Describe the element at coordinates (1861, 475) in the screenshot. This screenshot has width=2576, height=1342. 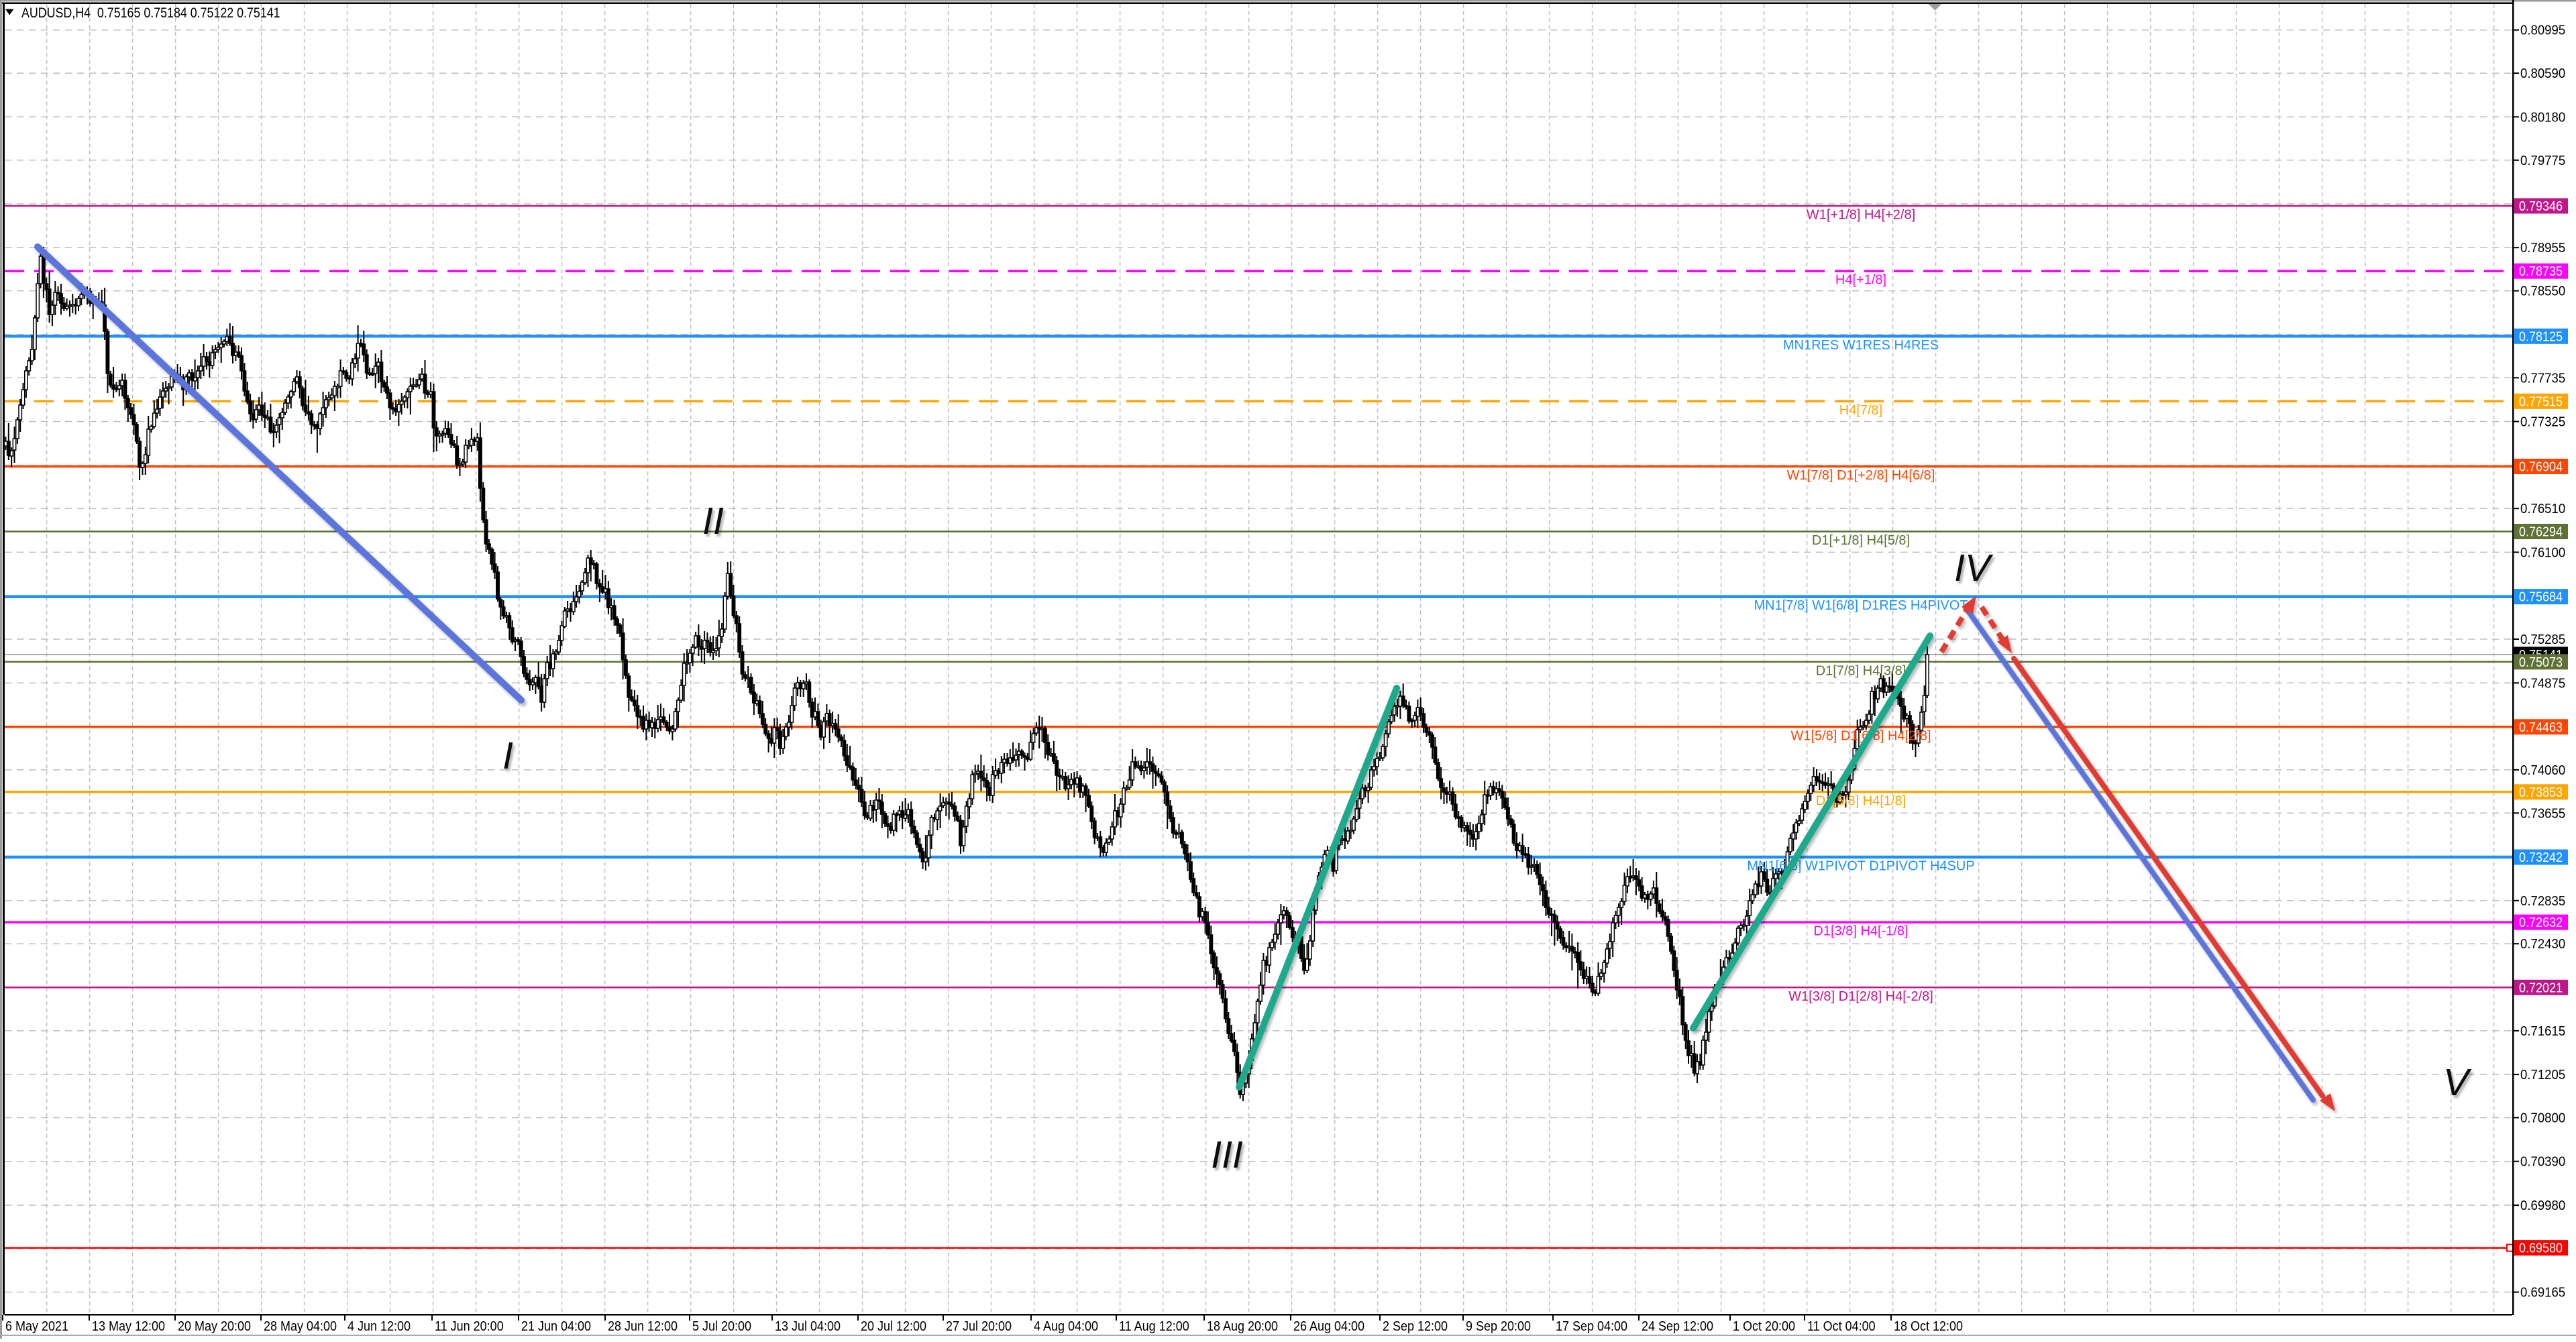
I see `svg-text: W1[7/8] D1[+2/8] H4[6/8]` at that location.